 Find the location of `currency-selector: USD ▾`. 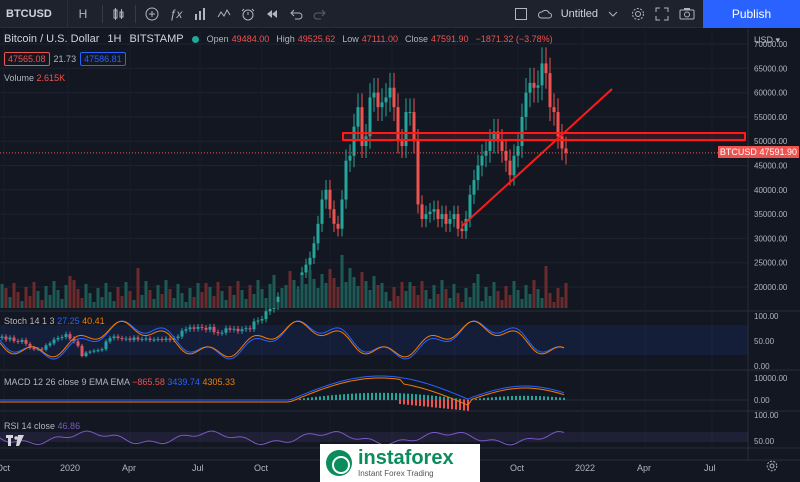

currency-selector: USD ▾ is located at coordinates (766, 40).